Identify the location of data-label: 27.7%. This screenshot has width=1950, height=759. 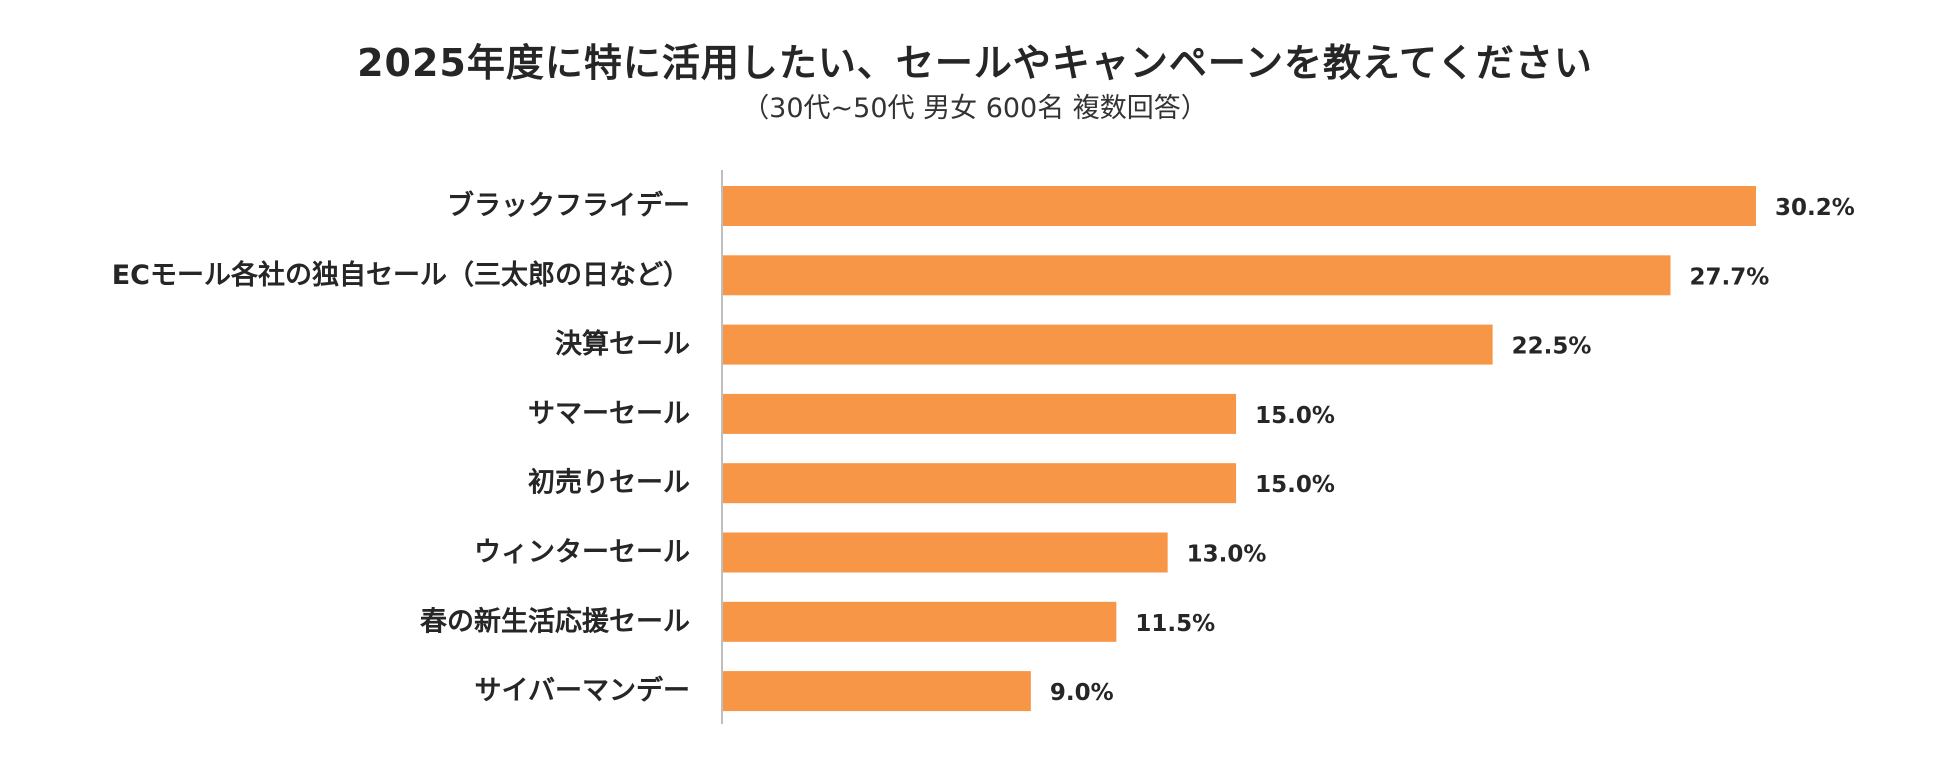
(1729, 277).